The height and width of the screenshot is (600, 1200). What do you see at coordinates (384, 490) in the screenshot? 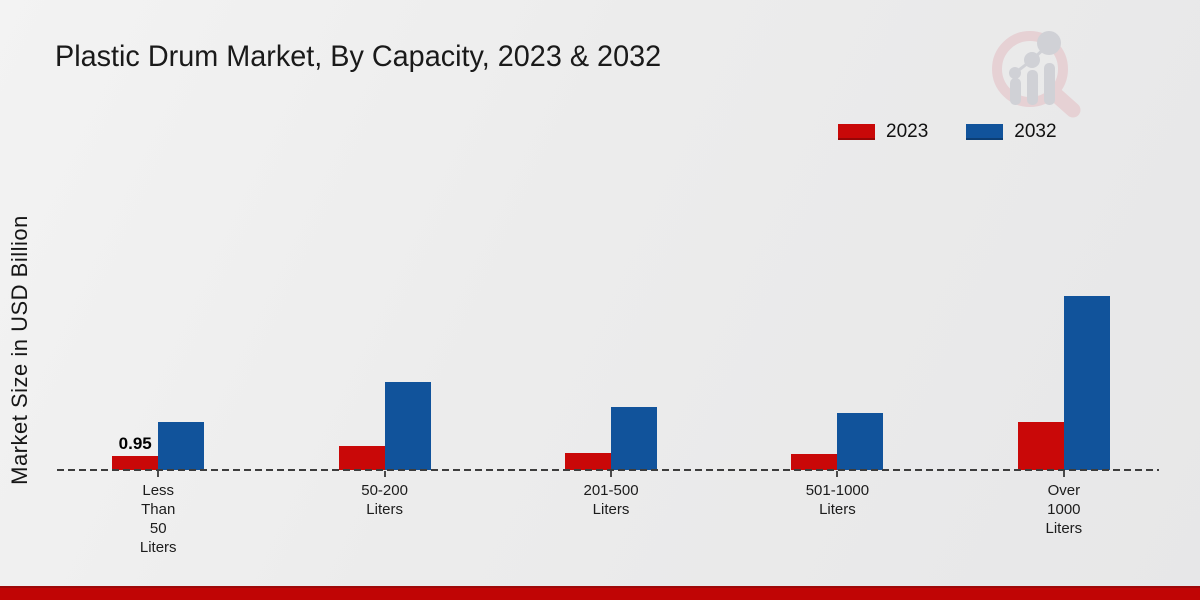
I see `x-tick-label-line: 50-200` at bounding box center [384, 490].